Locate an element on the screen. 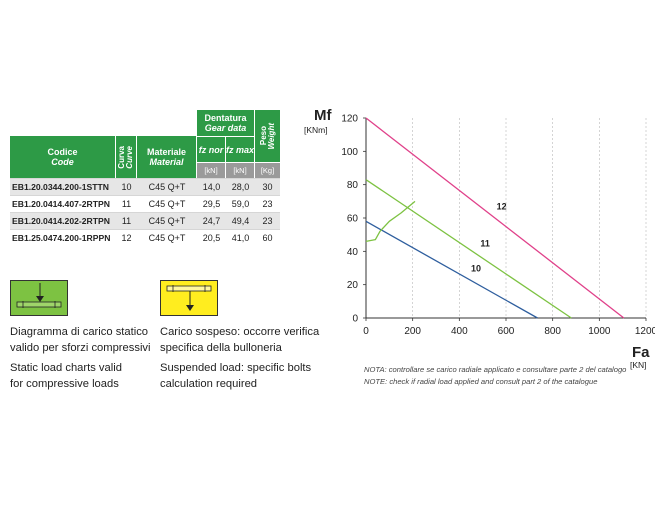 Image resolution: width=660 pixels, height=530 pixels. series-label-12: 12 is located at coordinates (502, 207).